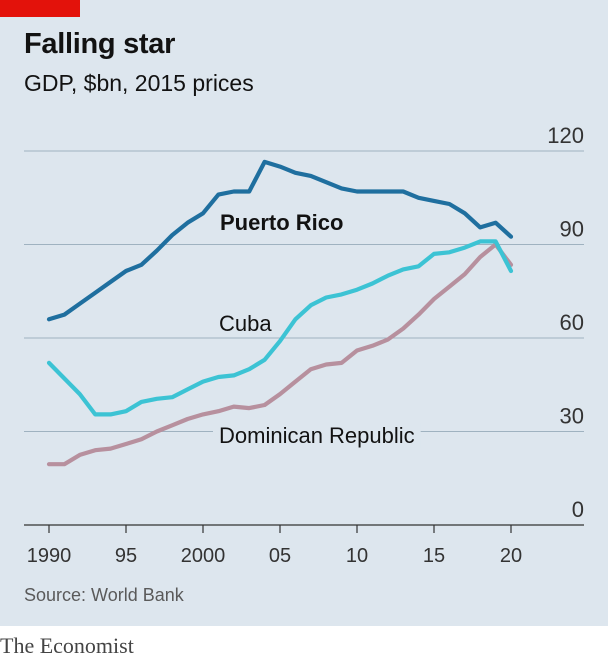  I want to click on y-tick-label: 60, so click(572, 322).